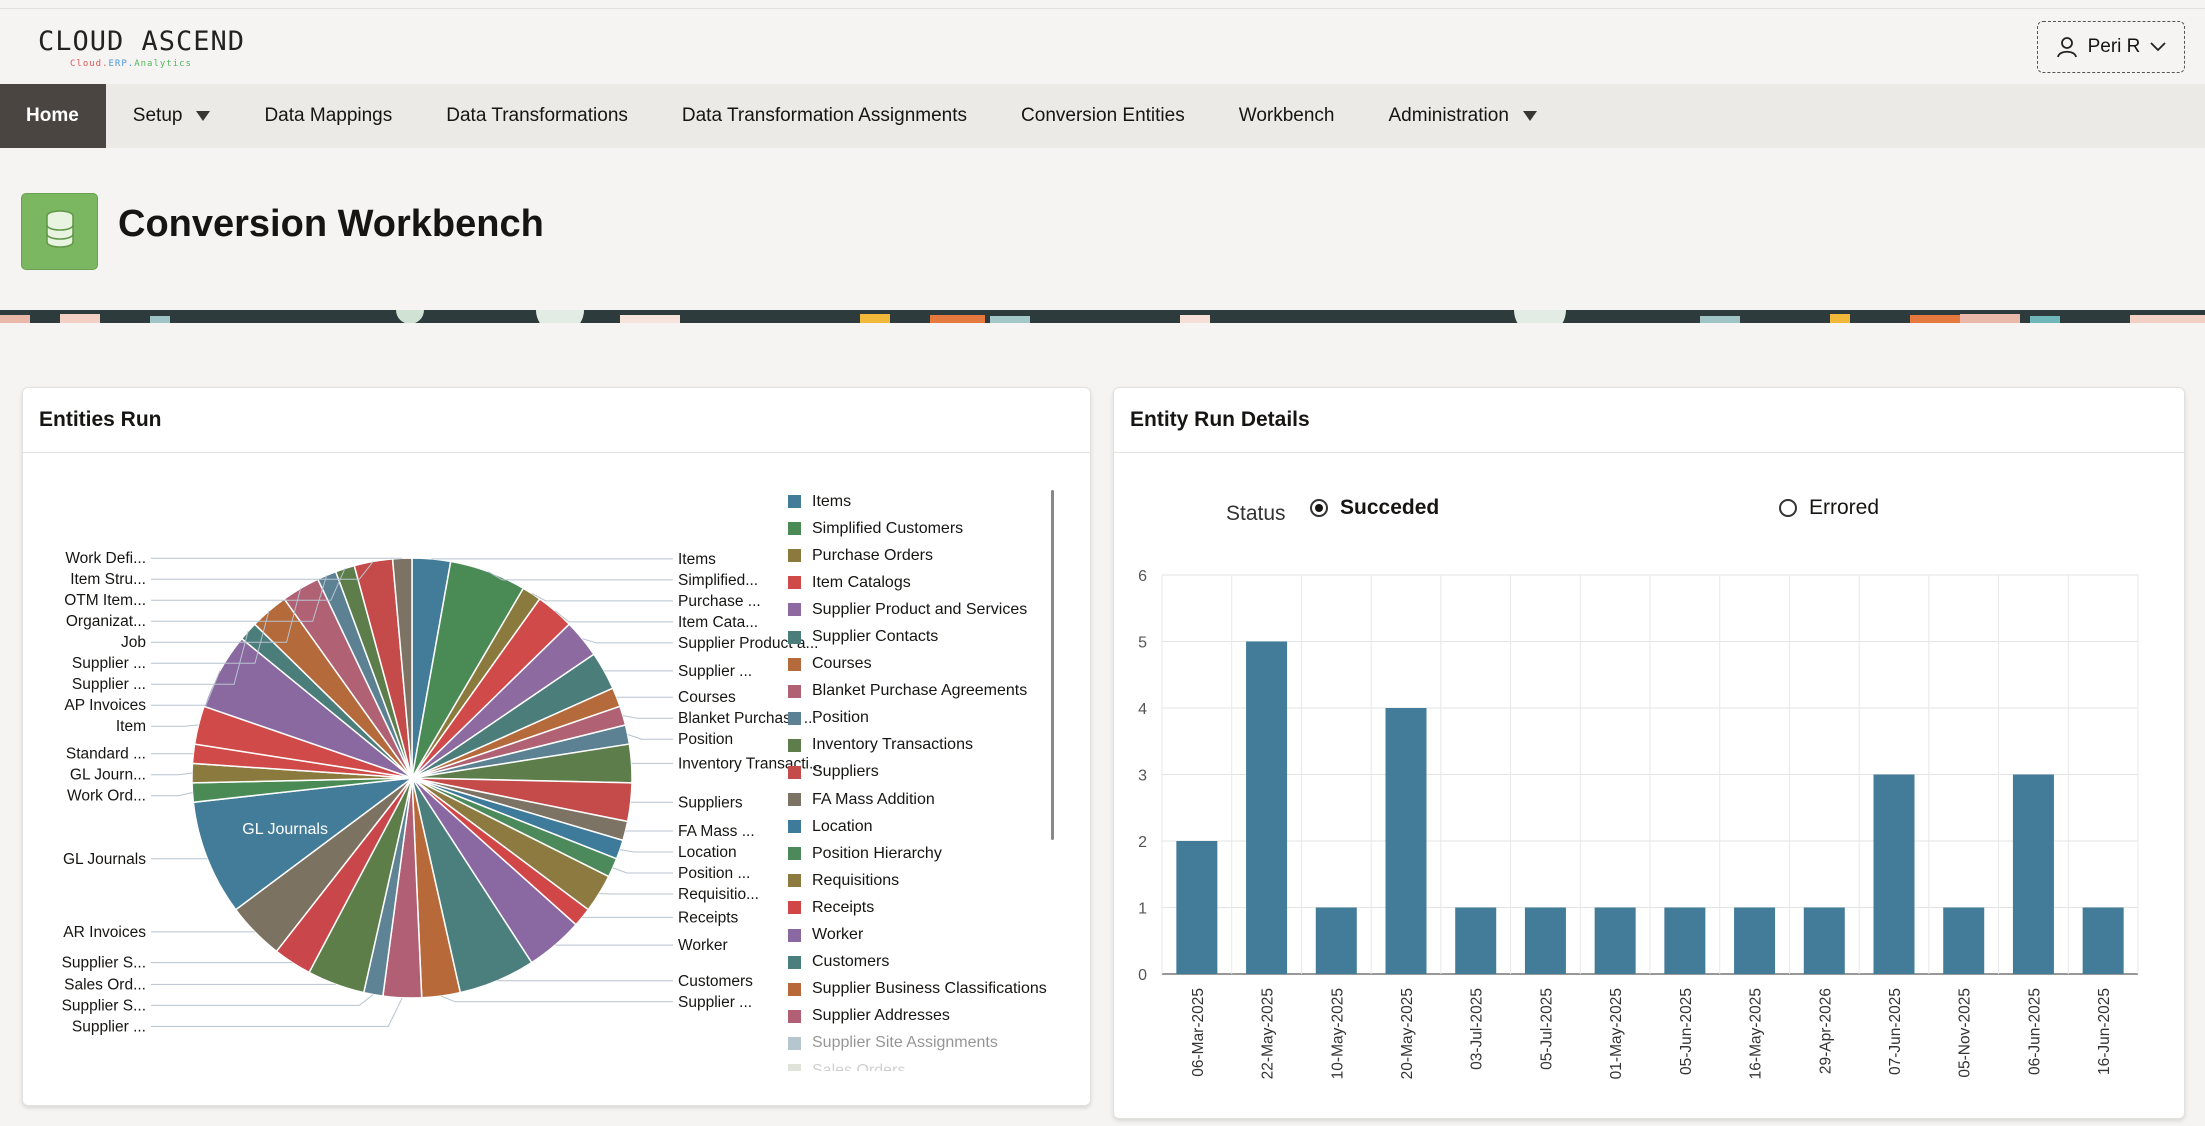 This screenshot has height=1126, width=2205. Describe the element at coordinates (832, 501) in the screenshot. I see `legend-label: Items` at that location.